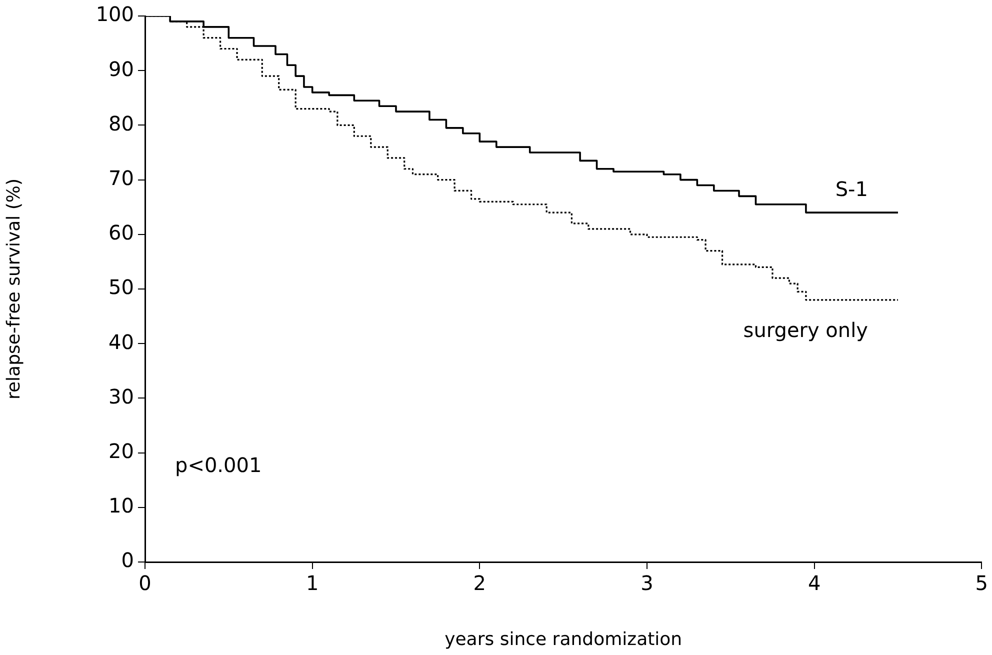 The image size is (992, 655). Describe the element at coordinates (145, 583) in the screenshot. I see `x-tick-label: 0` at that location.